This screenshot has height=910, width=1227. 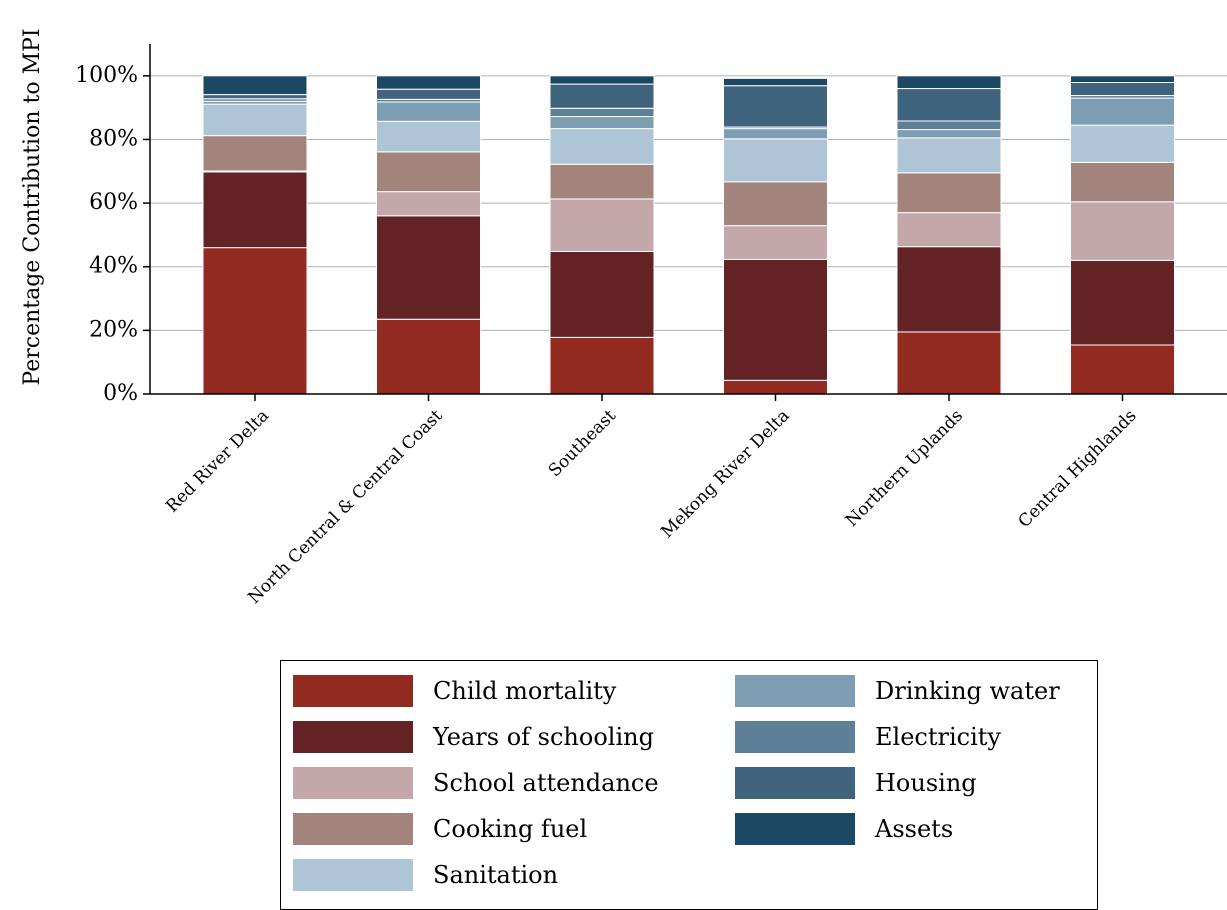 What do you see at coordinates (543, 737) in the screenshot?
I see `legend-label: Years of schooling` at bounding box center [543, 737].